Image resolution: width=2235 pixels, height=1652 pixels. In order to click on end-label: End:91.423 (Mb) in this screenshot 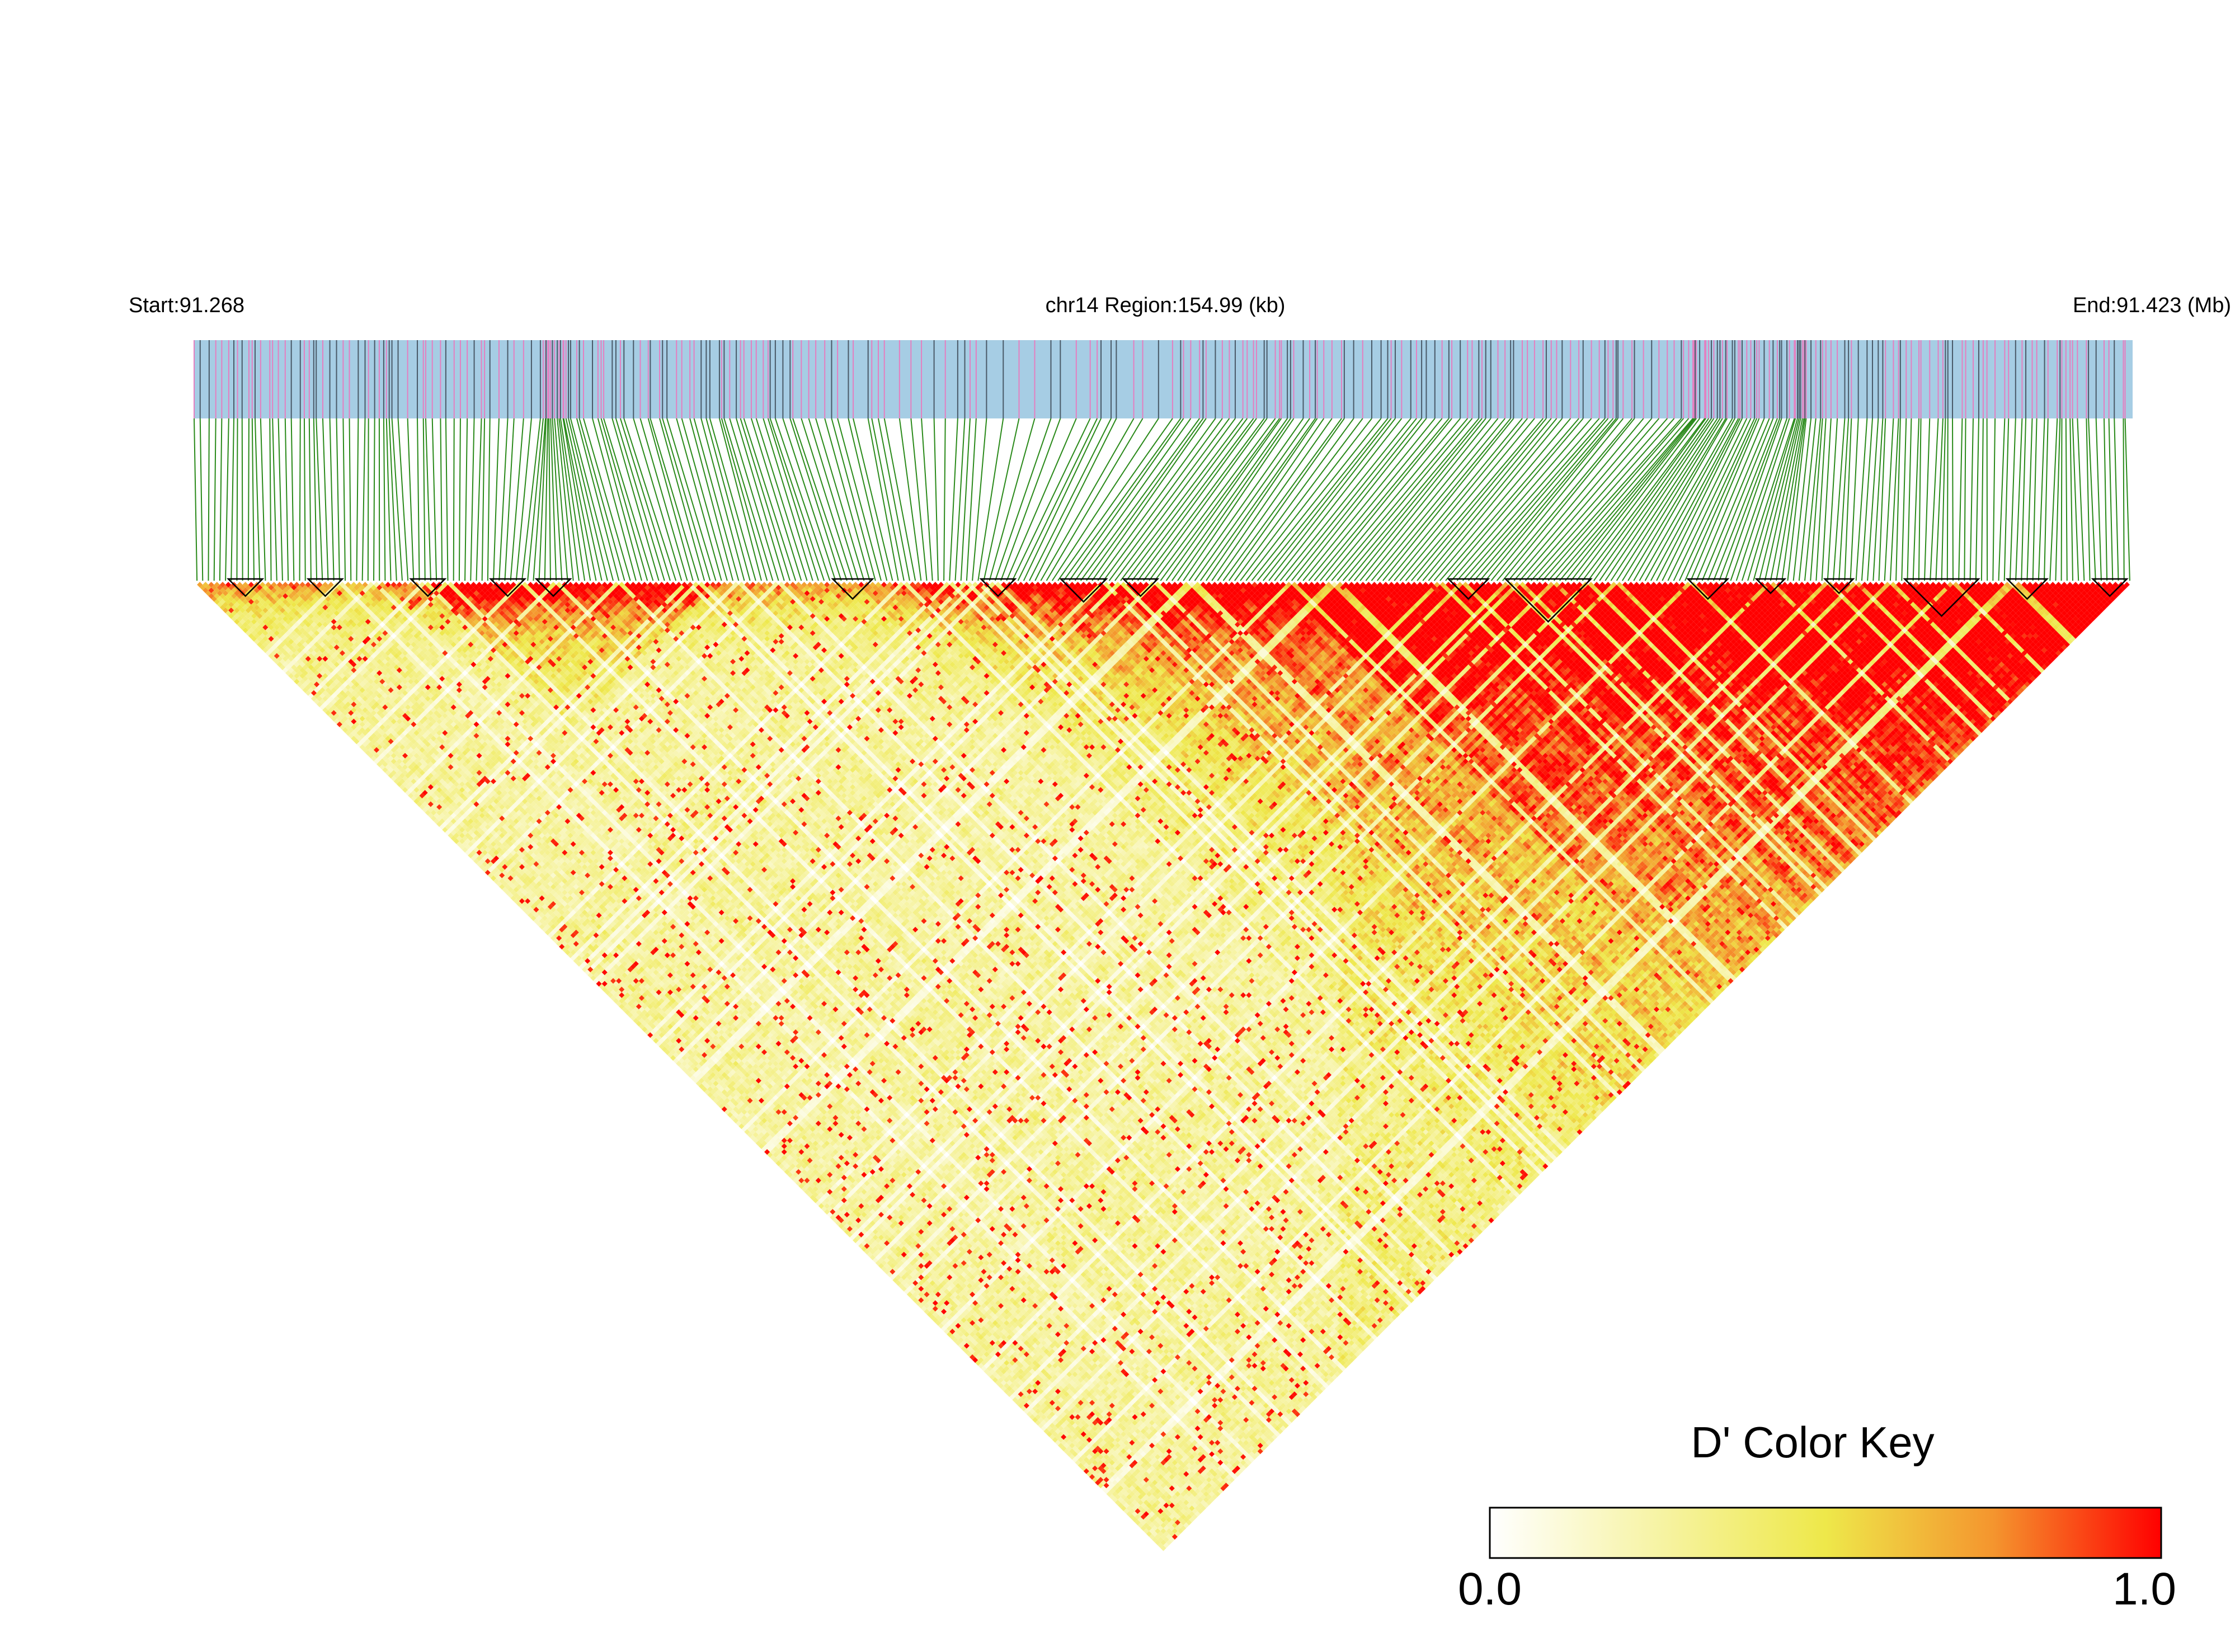, I will do `click(2152, 306)`.